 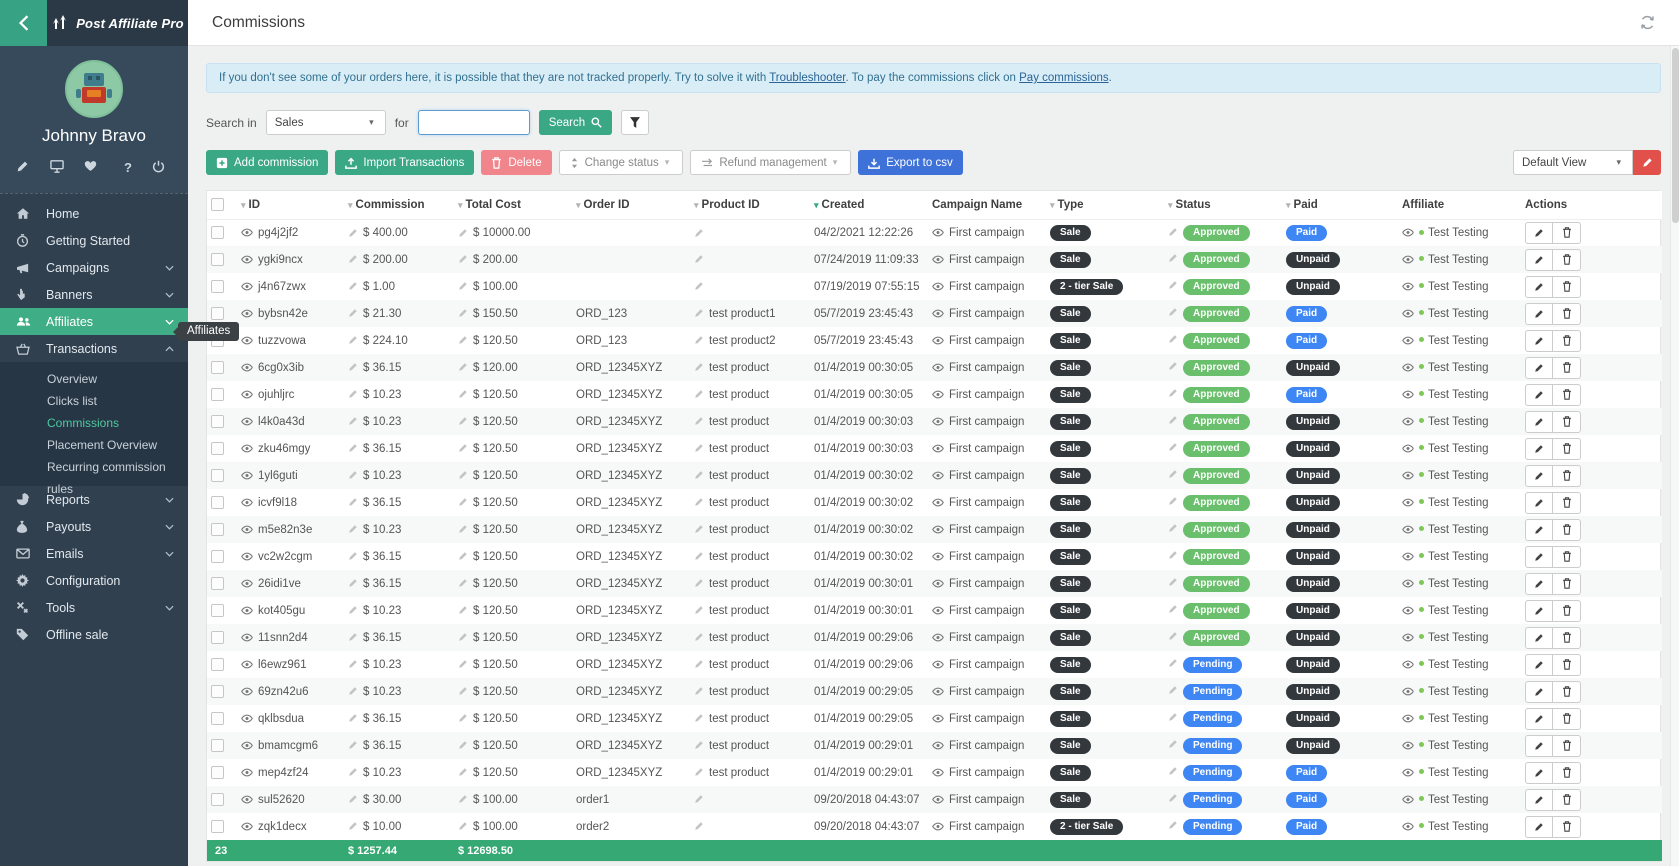 I want to click on avatar, so click(x=94, y=89).